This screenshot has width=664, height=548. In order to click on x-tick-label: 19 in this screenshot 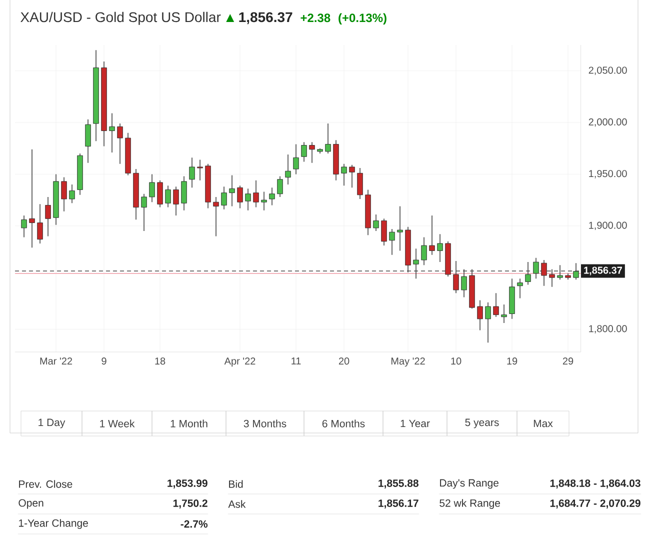, I will do `click(512, 361)`.